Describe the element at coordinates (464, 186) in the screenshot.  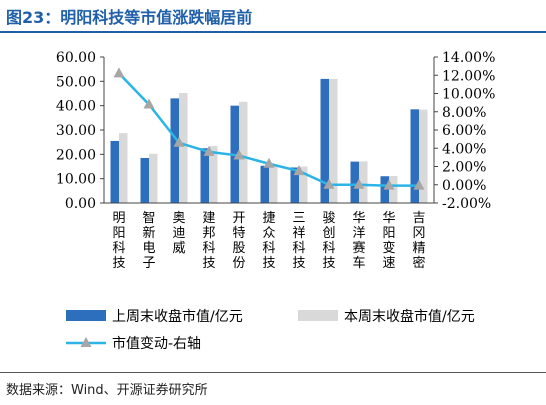
I see `right-tick-label: 0.00%` at that location.